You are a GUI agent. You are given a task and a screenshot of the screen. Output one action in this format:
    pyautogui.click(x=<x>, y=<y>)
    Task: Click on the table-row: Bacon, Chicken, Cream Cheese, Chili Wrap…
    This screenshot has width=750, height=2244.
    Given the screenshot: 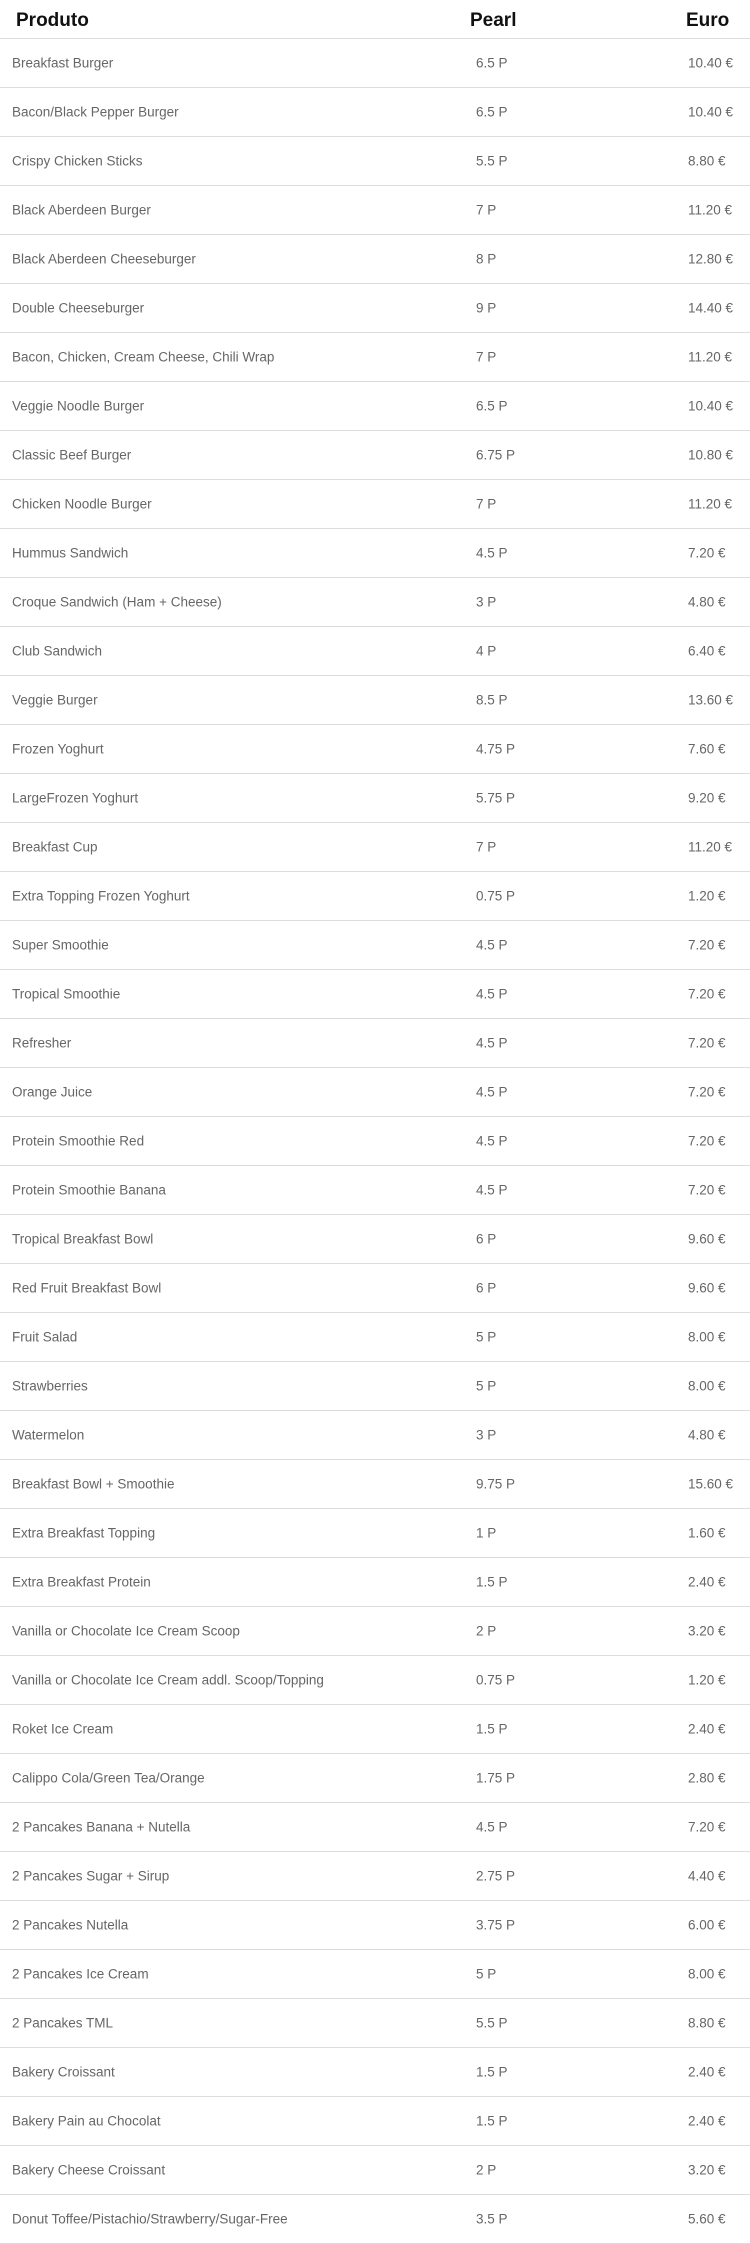 What is the action you would take?
    pyautogui.click(x=375, y=357)
    